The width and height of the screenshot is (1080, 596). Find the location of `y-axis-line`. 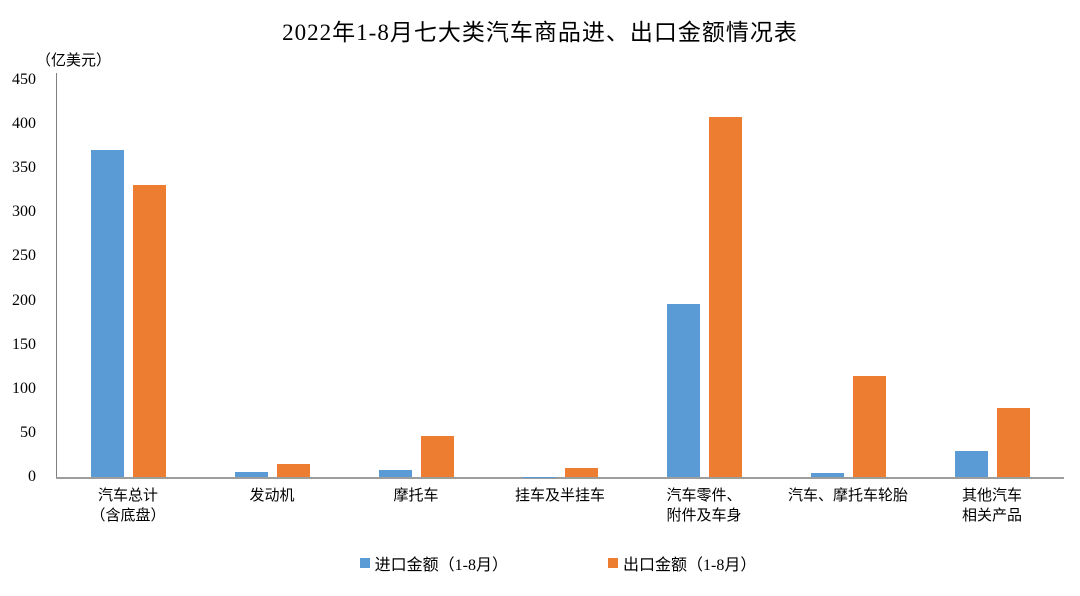

y-axis-line is located at coordinates (56, 276).